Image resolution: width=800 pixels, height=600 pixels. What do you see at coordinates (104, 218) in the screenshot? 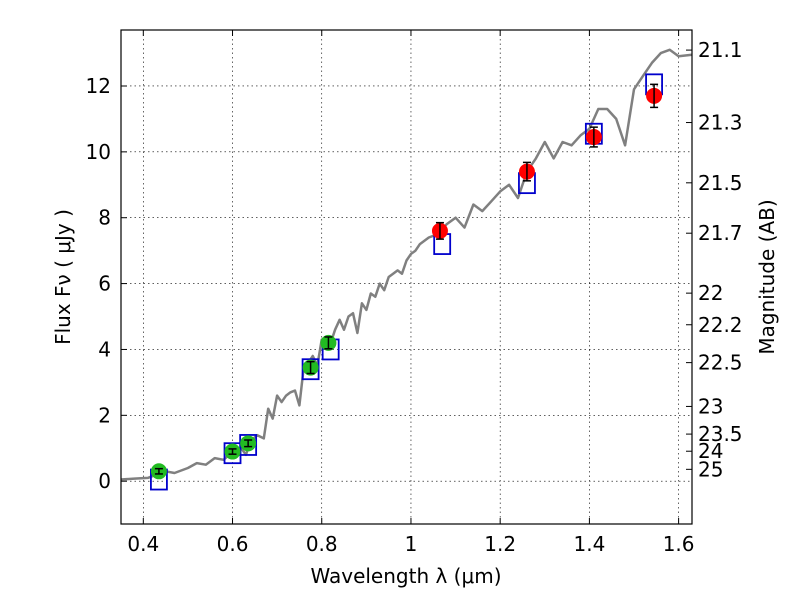
I see `y-tick-label: 8` at bounding box center [104, 218].